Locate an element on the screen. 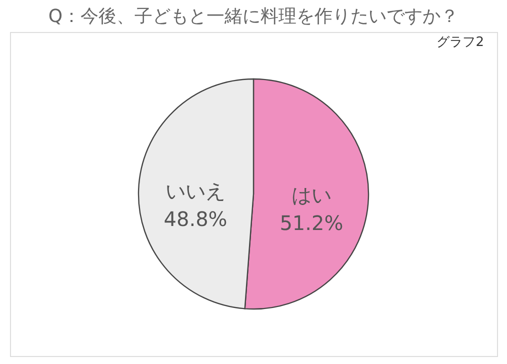  slice-label: はい is located at coordinates (311, 195).